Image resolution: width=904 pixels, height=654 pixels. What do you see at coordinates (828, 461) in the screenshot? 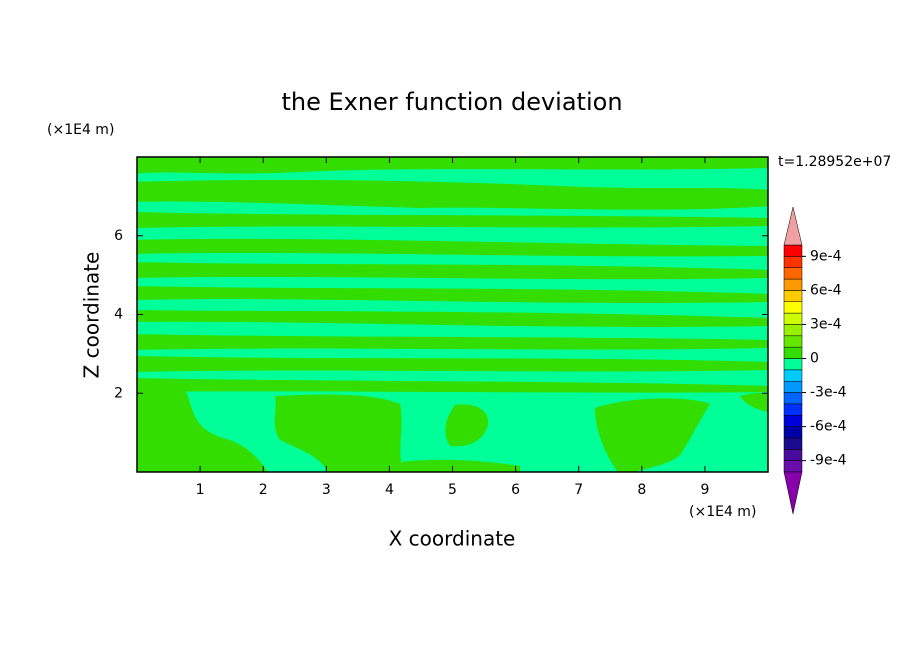
I see `colorbar-tick-label: -9e-4` at bounding box center [828, 461].